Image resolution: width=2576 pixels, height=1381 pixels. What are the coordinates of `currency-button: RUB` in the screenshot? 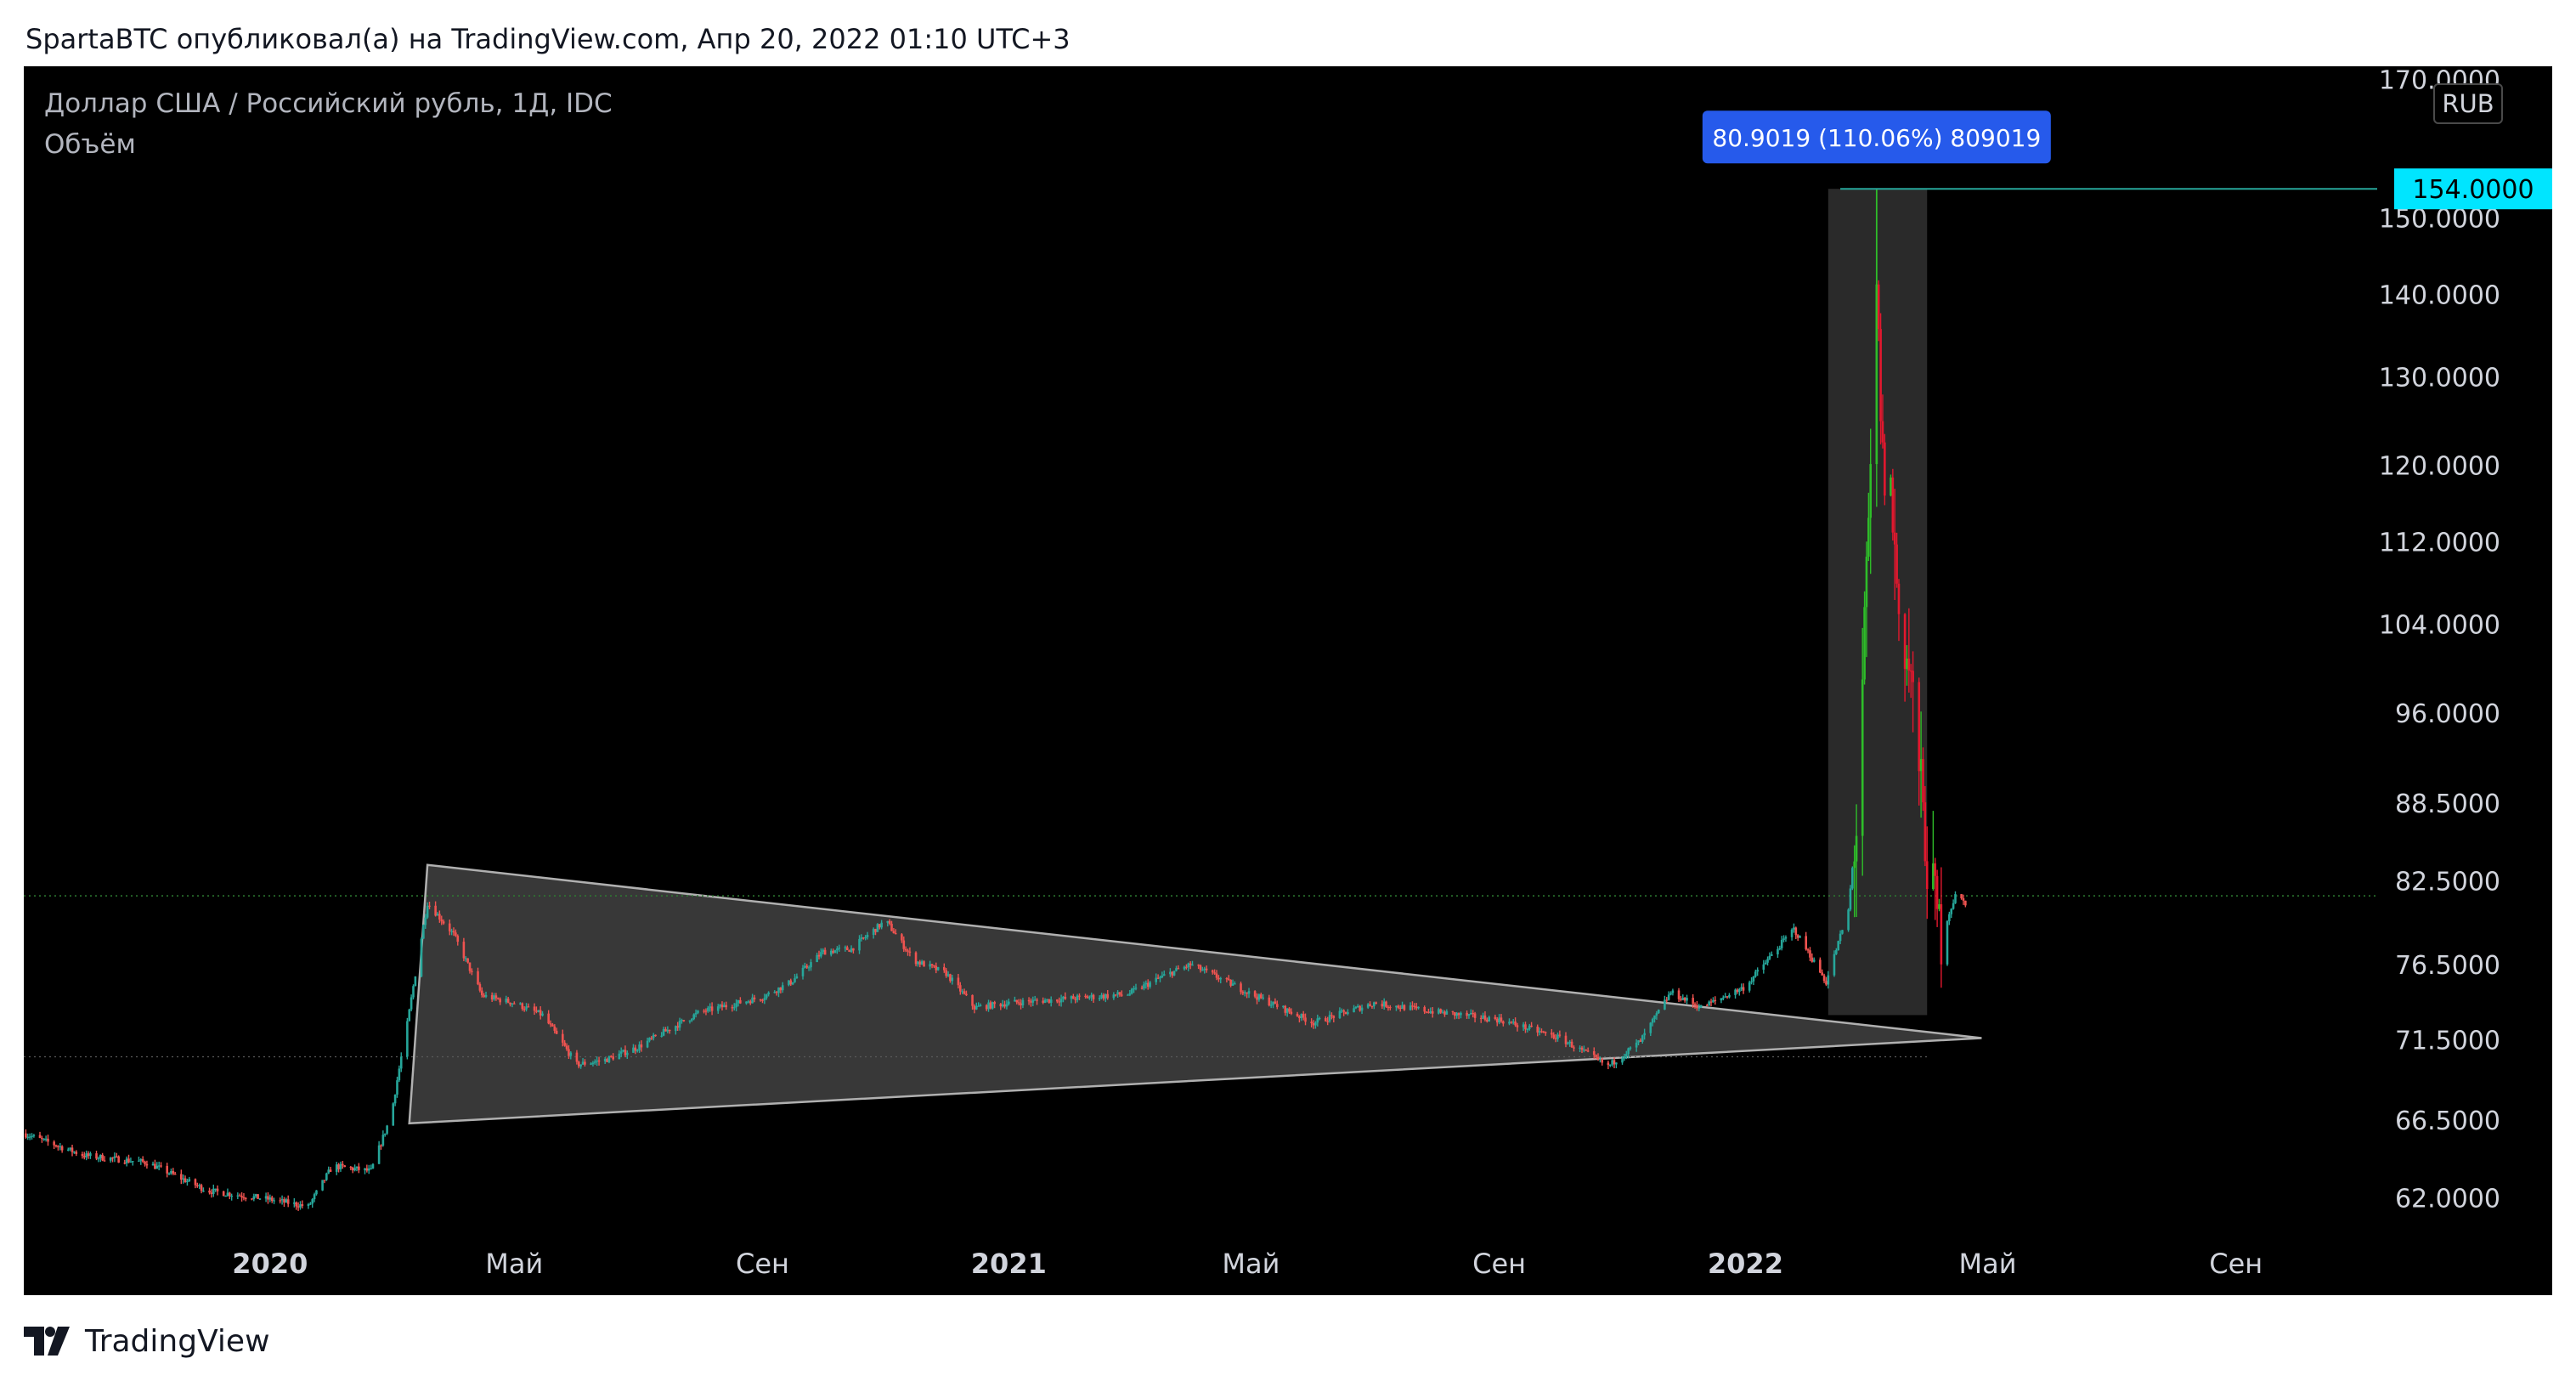 It's located at (2468, 103).